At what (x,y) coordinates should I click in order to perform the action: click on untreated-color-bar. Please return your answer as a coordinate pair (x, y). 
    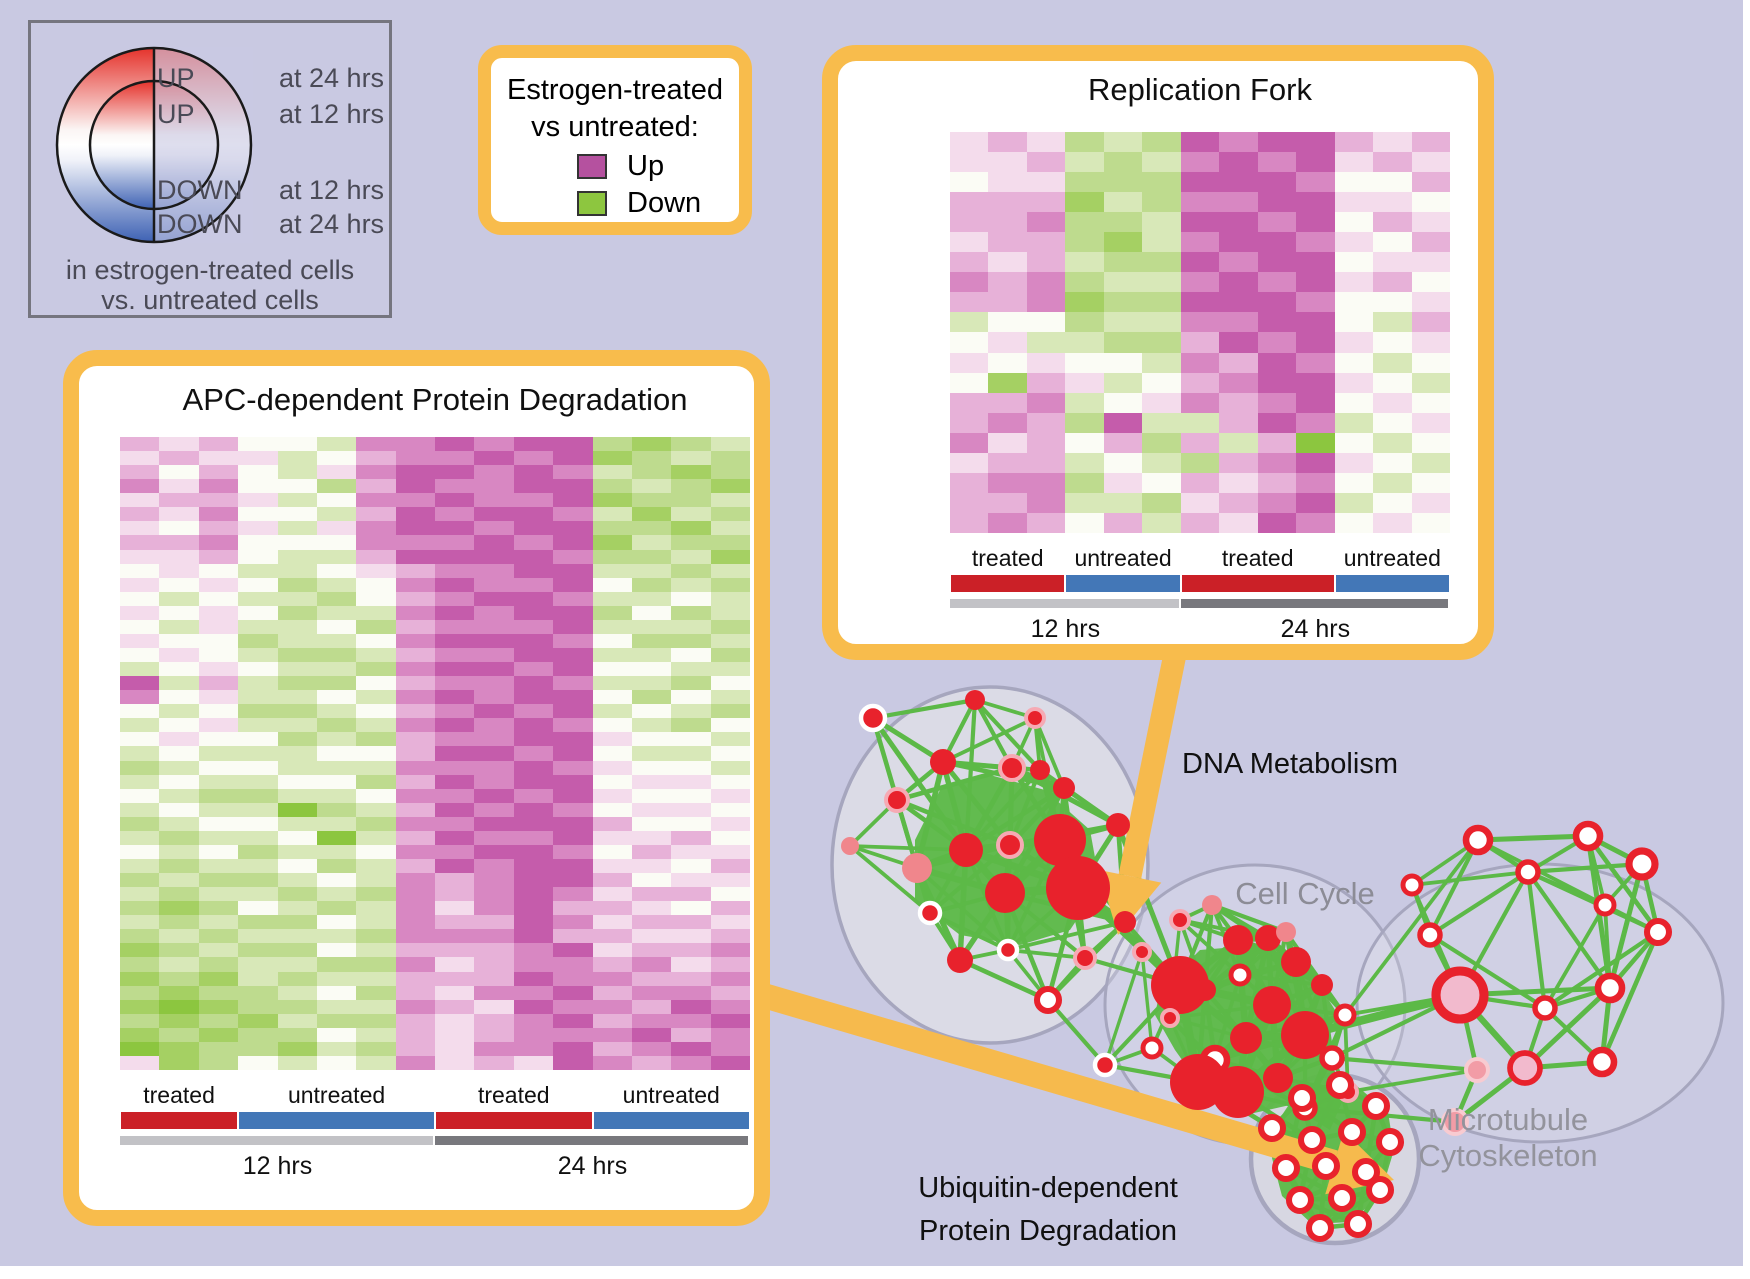
    Looking at the image, I should click on (671, 1120).